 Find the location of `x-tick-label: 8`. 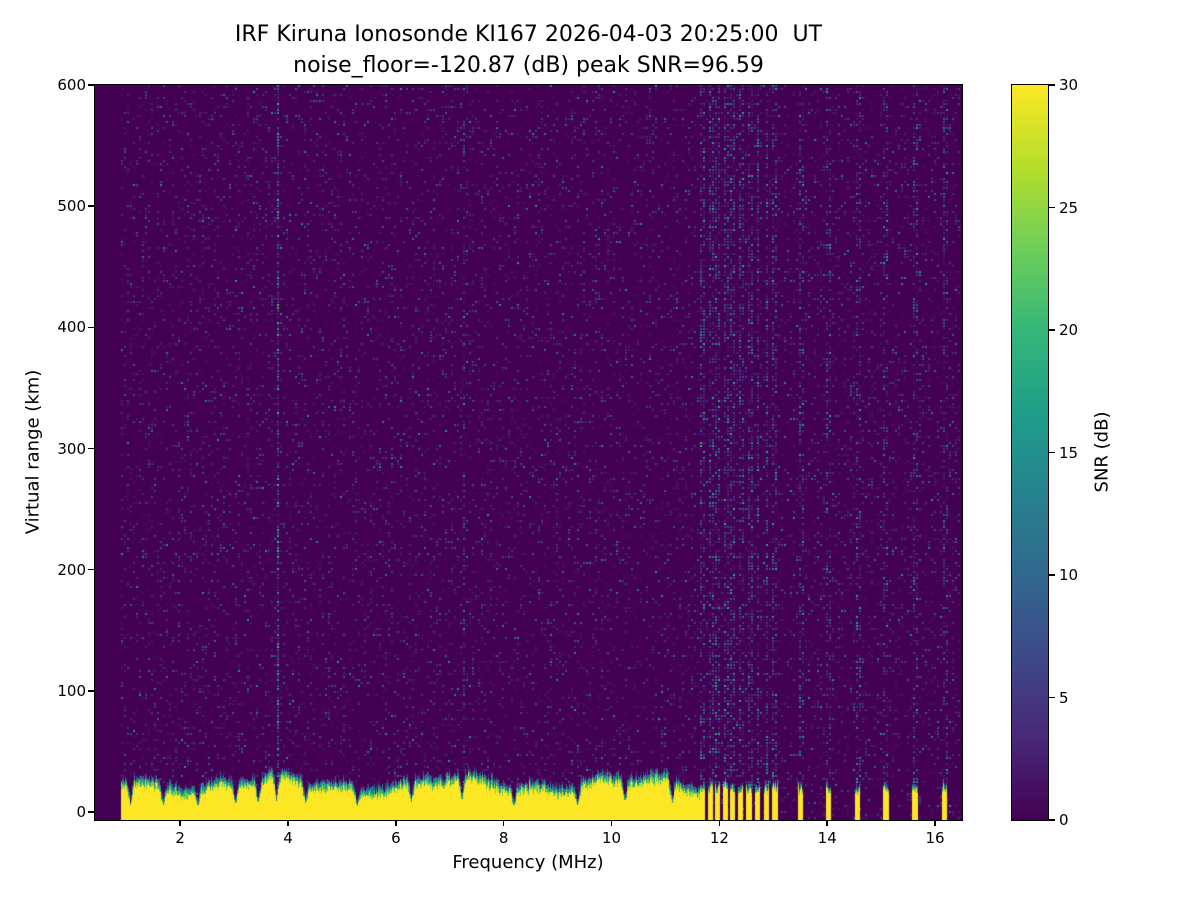

x-tick-label: 8 is located at coordinates (503, 838).